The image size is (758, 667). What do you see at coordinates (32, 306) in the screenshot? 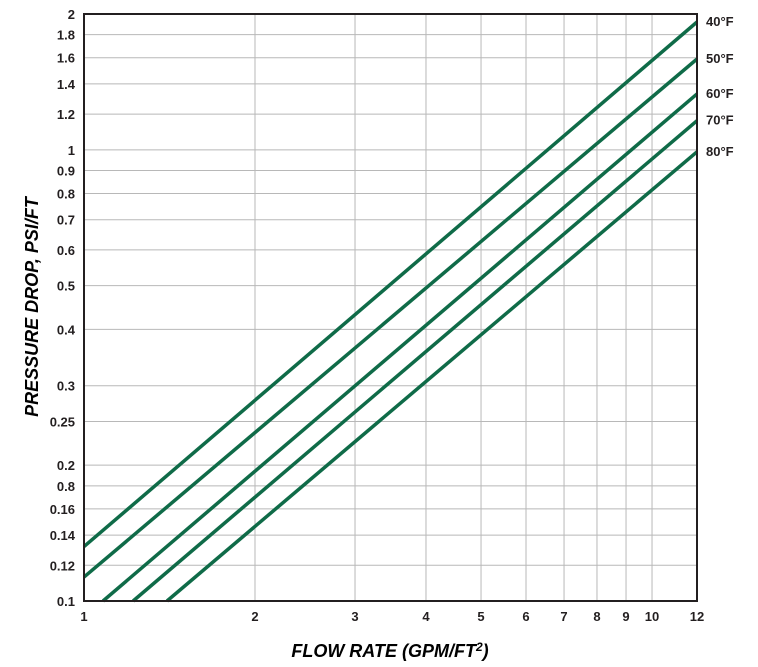
I see `y-axis-title: PRESSURE DROP, PSI/FT` at bounding box center [32, 306].